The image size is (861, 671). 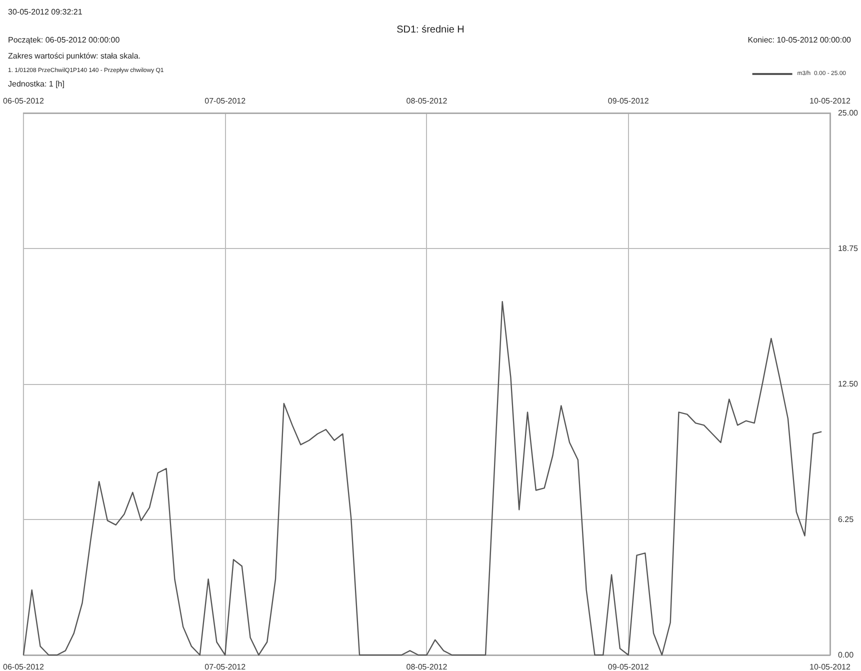 What do you see at coordinates (848, 384) in the screenshot?
I see `y-tick-label: 12.50` at bounding box center [848, 384].